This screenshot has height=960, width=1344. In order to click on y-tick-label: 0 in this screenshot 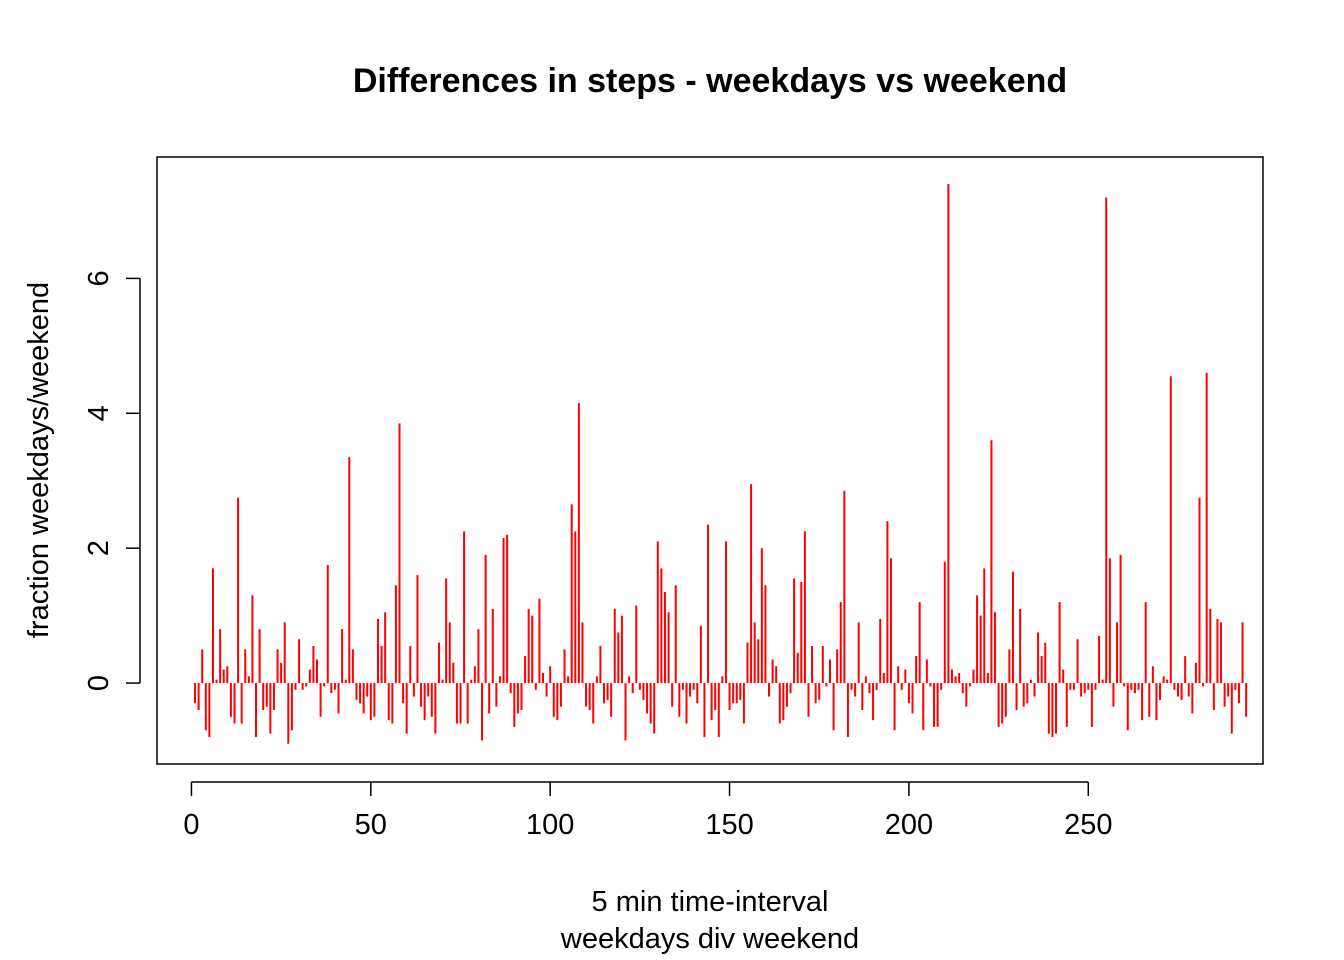, I will do `click(99, 683)`.